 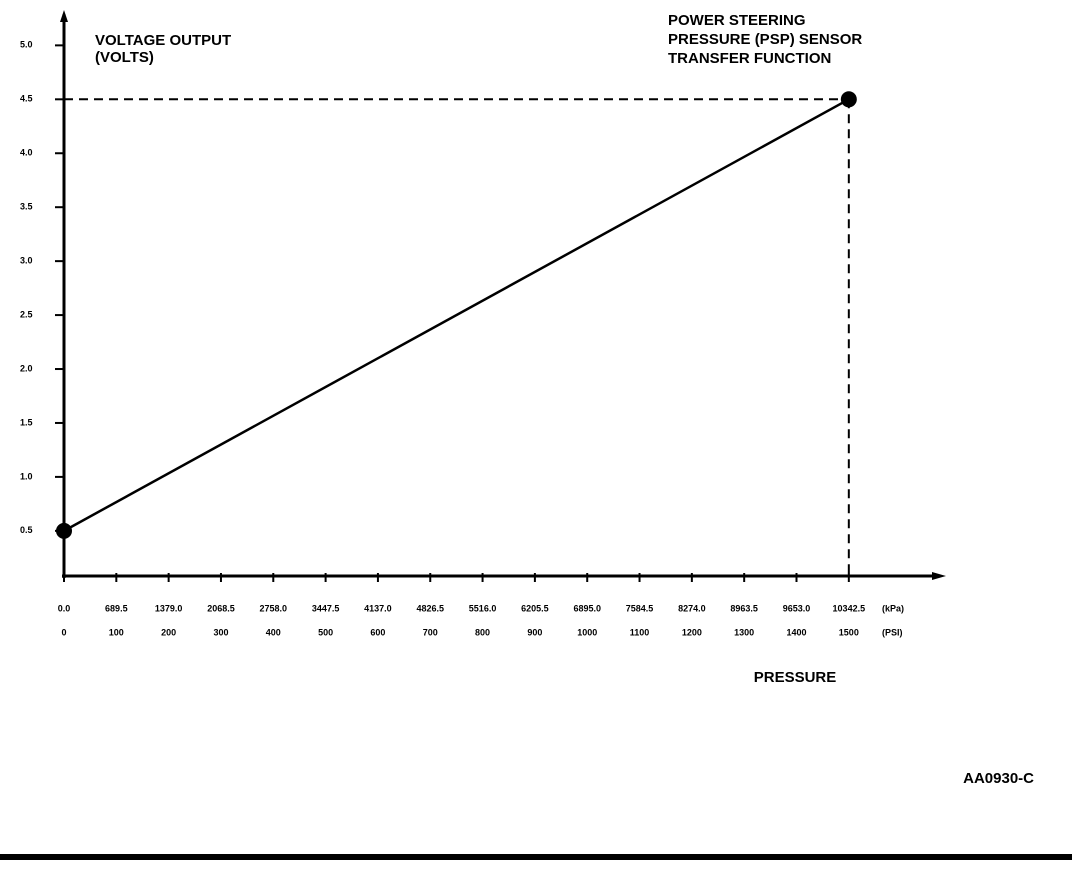 I want to click on figure-id: AA0930-C, so click(x=998, y=778).